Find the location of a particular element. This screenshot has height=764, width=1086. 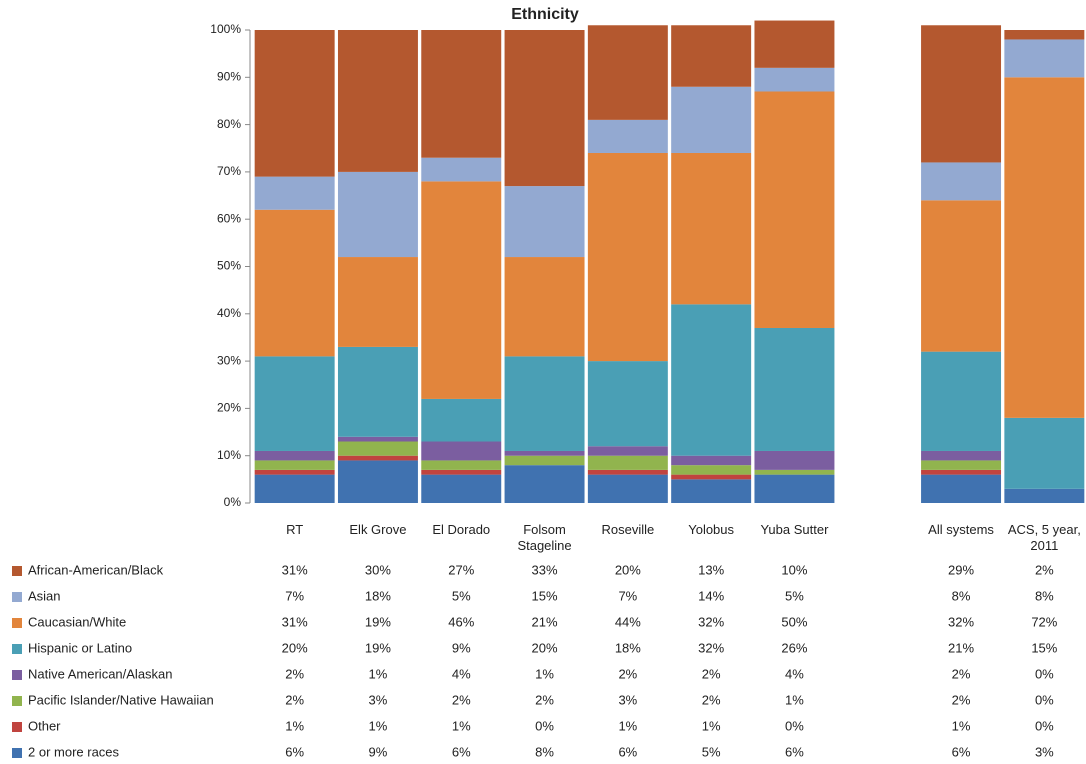

legend-label: Other is located at coordinates (44, 725).